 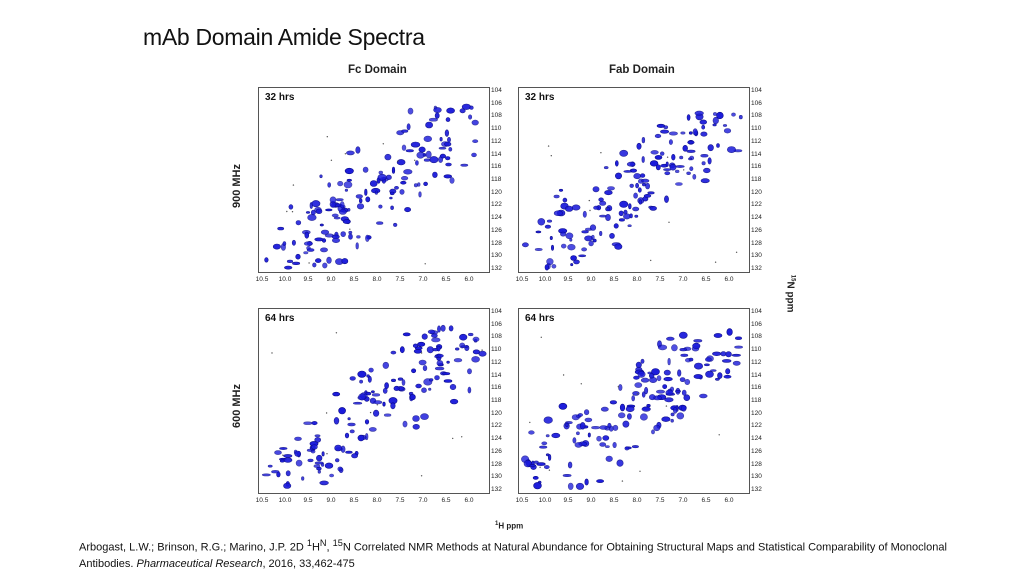 What do you see at coordinates (756, 230) in the screenshot?
I see `y-tick-label: 126` at bounding box center [756, 230].